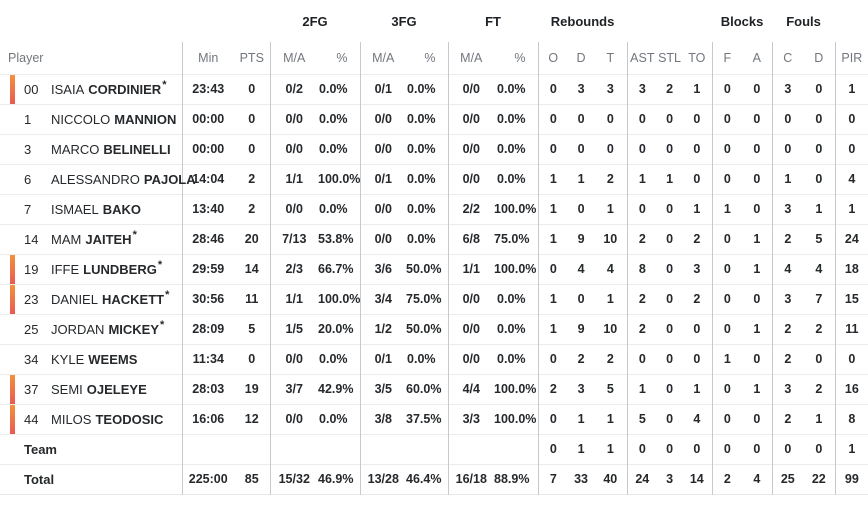 The image size is (868, 528). What do you see at coordinates (207, 89) in the screenshot?
I see `cell-min: 23:43` at bounding box center [207, 89].